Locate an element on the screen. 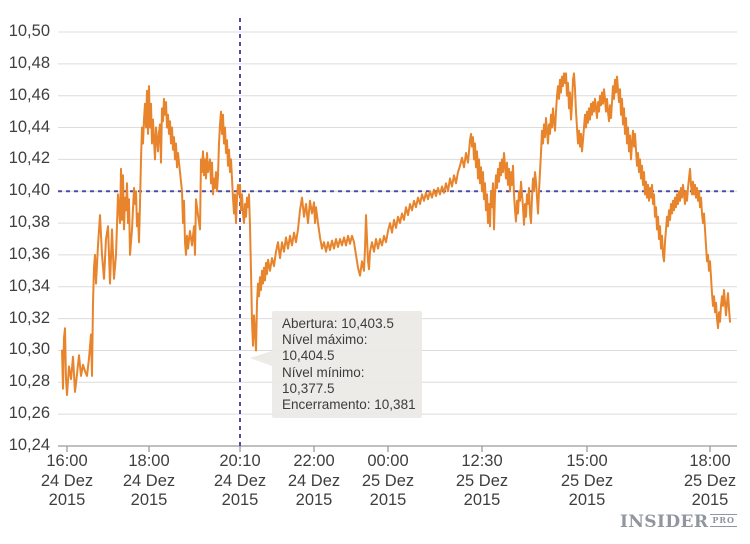 The image size is (750, 544). tooltip-arrow is located at coordinates (261, 358).